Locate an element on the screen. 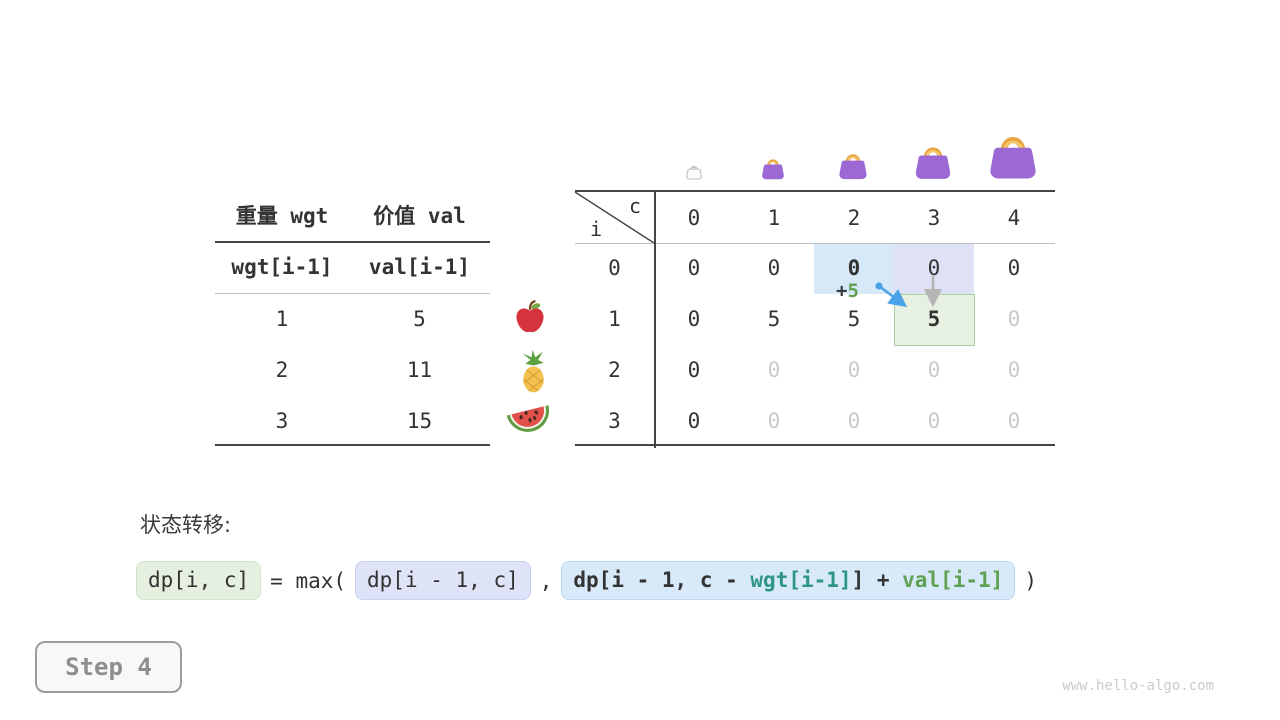  dp-cell-2-2: 0 is located at coordinates (854, 369).